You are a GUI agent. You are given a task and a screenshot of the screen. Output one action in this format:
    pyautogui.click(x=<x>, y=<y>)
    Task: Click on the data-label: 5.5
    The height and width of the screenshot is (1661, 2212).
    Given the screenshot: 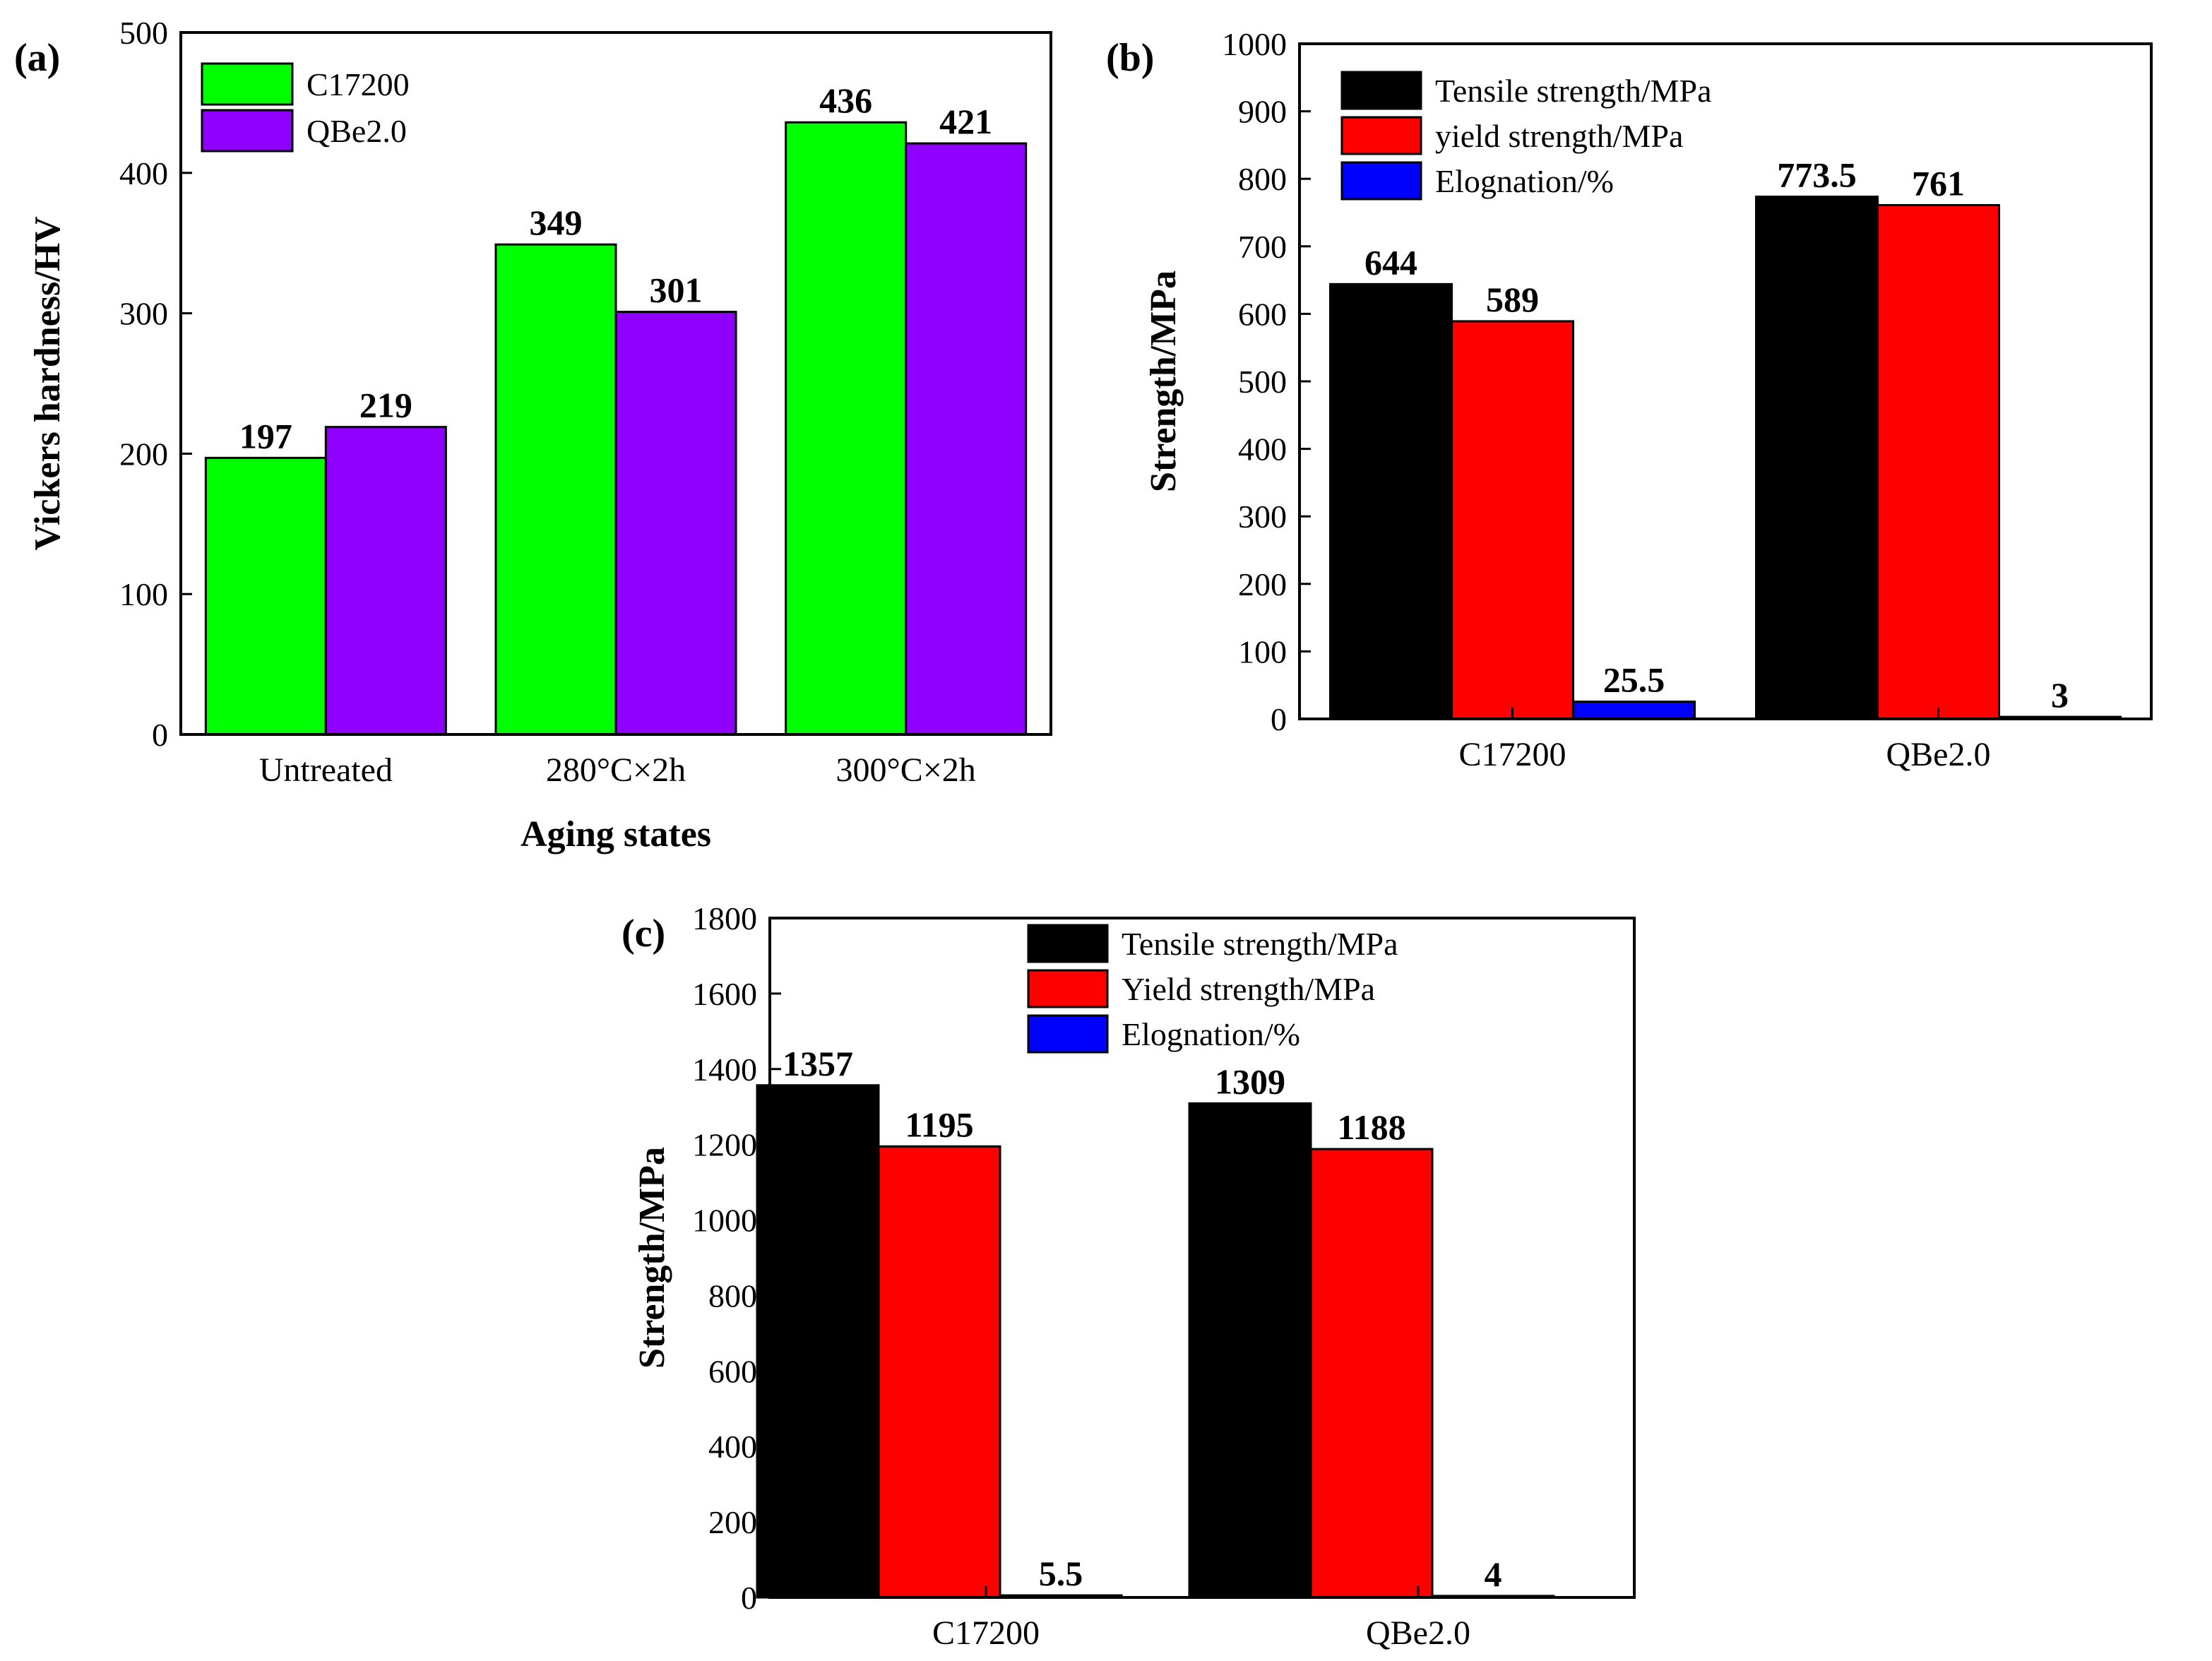 What is the action you would take?
    pyautogui.click(x=1061, y=1573)
    